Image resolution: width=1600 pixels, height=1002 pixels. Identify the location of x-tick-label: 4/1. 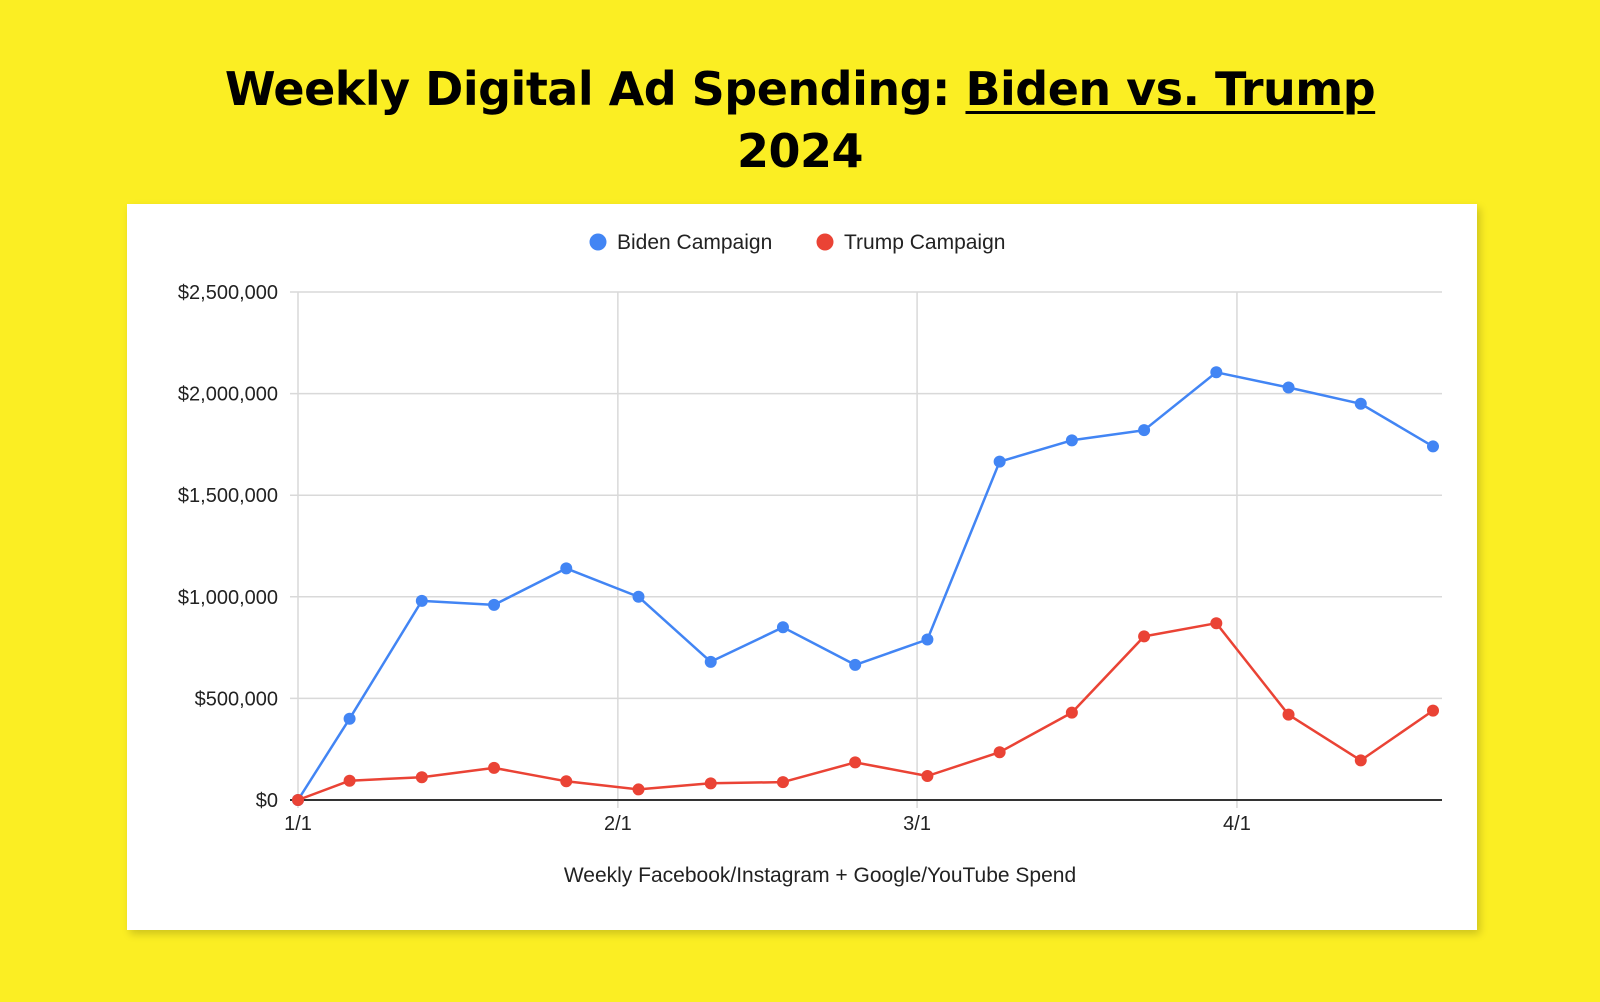
(1237, 824).